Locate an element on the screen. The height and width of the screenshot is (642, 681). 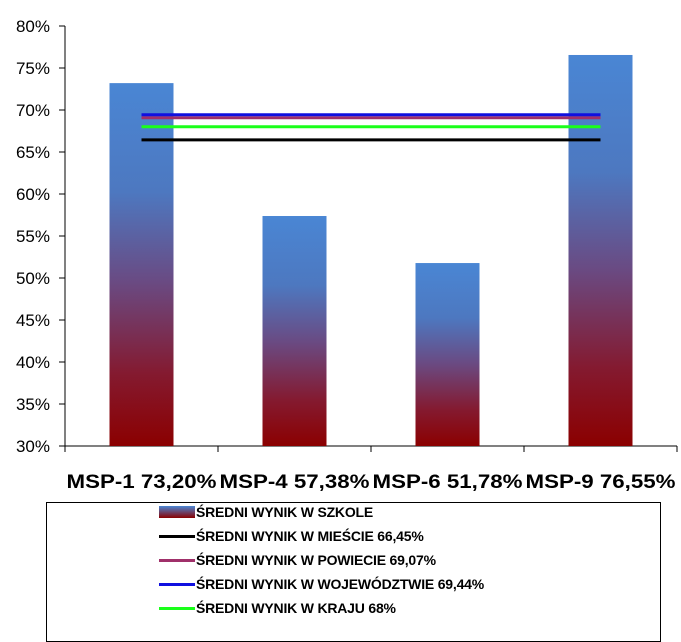
y-tick-label: 70% is located at coordinates (33, 110).